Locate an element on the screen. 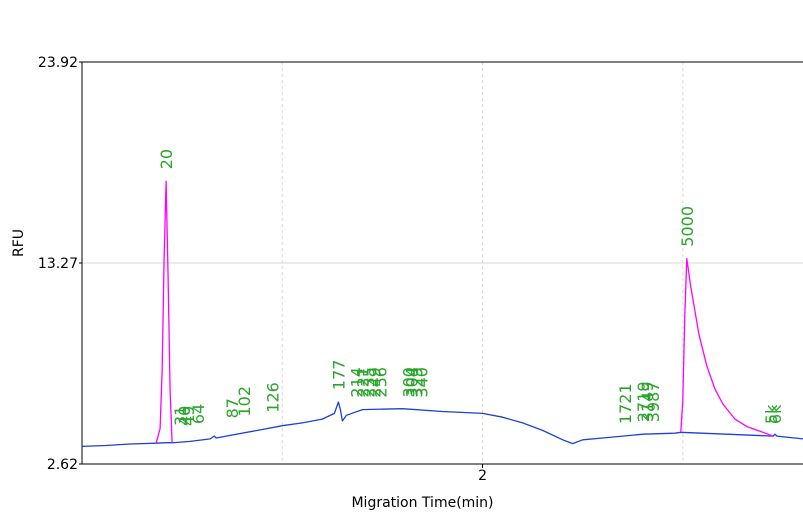  peak-label-15: 304 is located at coordinates (412, 382).